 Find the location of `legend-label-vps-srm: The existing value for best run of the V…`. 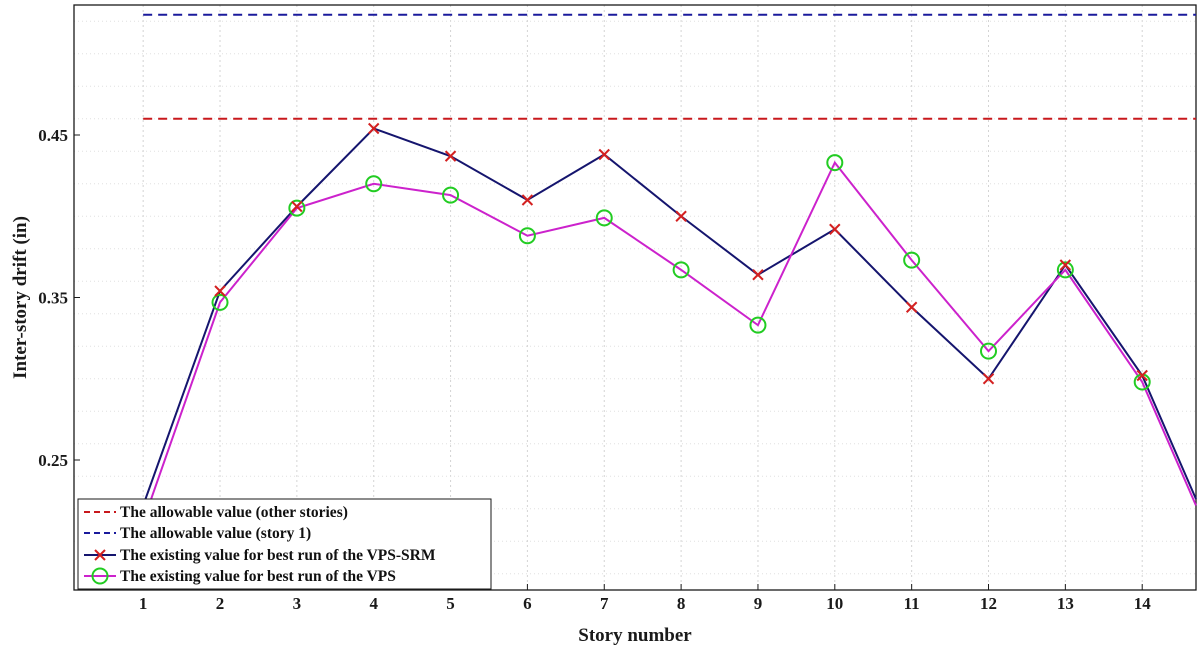

legend-label-vps-srm: The existing value for best run of the V… is located at coordinates (278, 555).